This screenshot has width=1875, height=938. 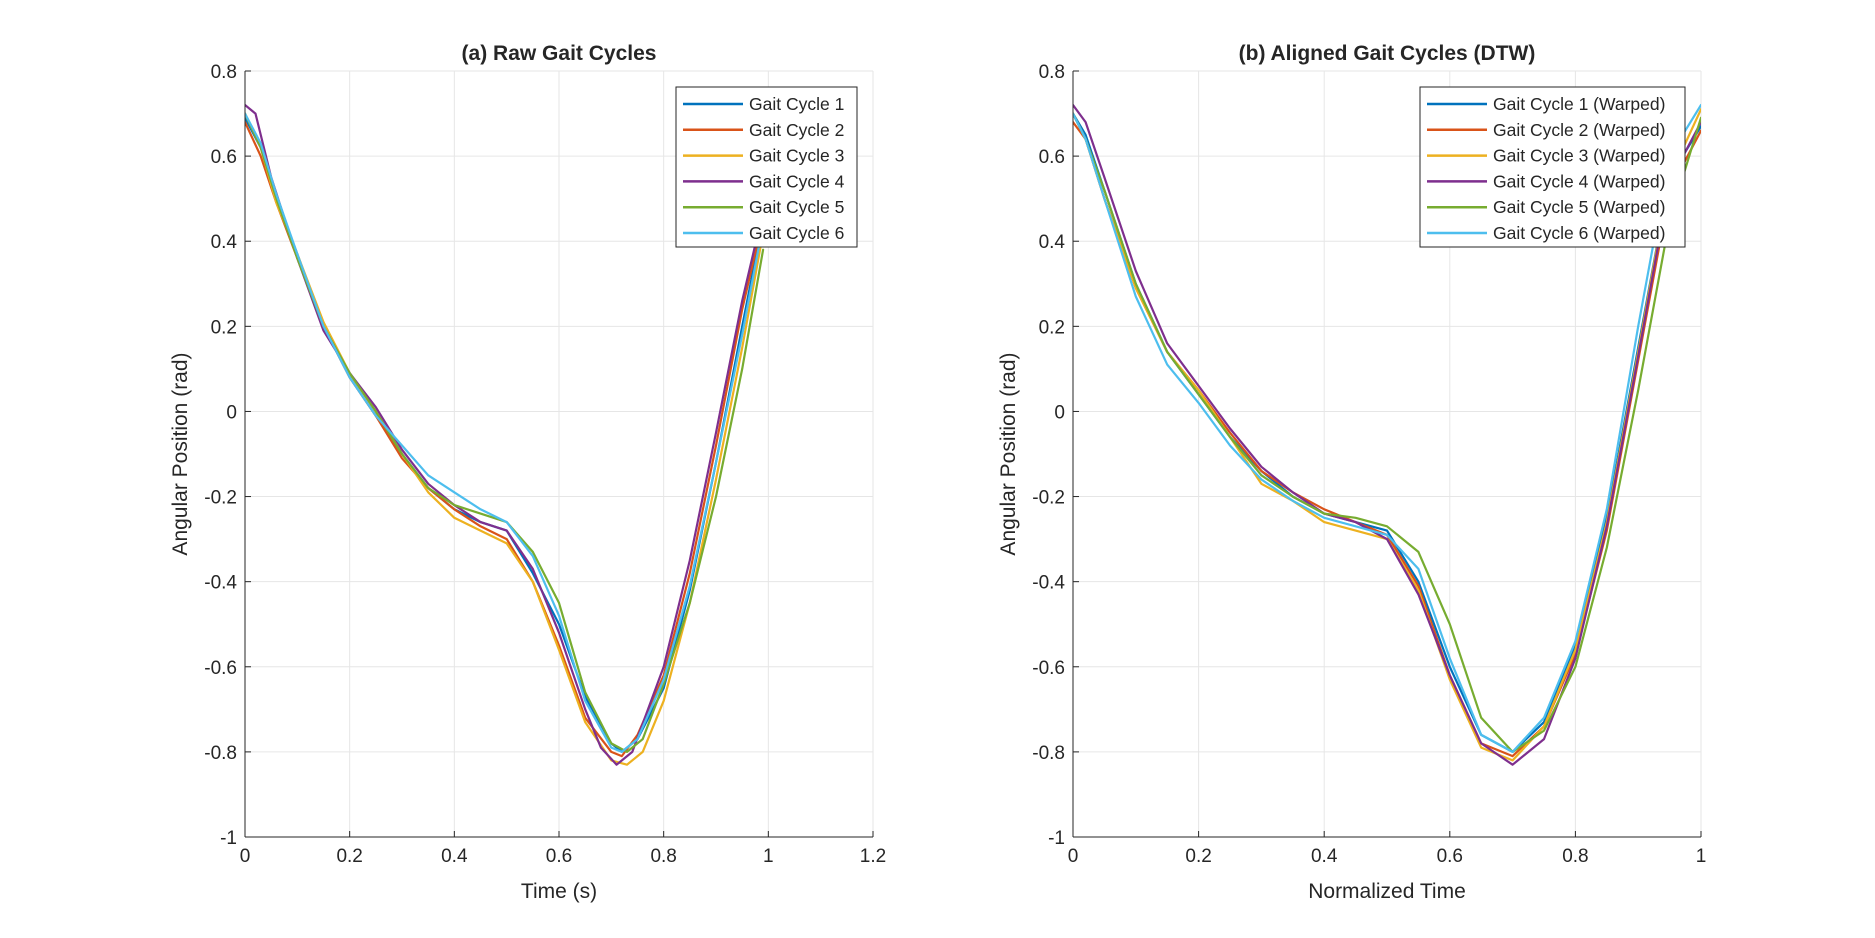 I want to click on legend-label: Gait Cycle 3 (Warped), so click(x=1579, y=156).